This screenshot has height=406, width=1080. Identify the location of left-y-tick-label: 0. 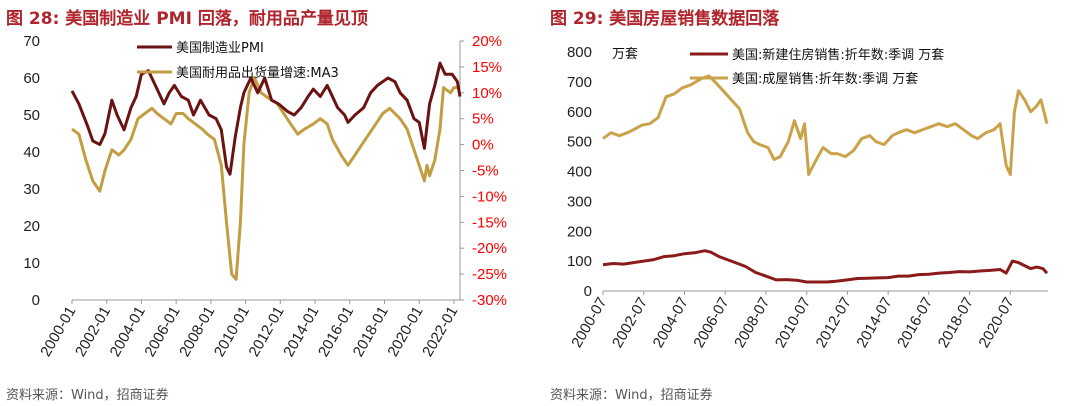
(36, 300).